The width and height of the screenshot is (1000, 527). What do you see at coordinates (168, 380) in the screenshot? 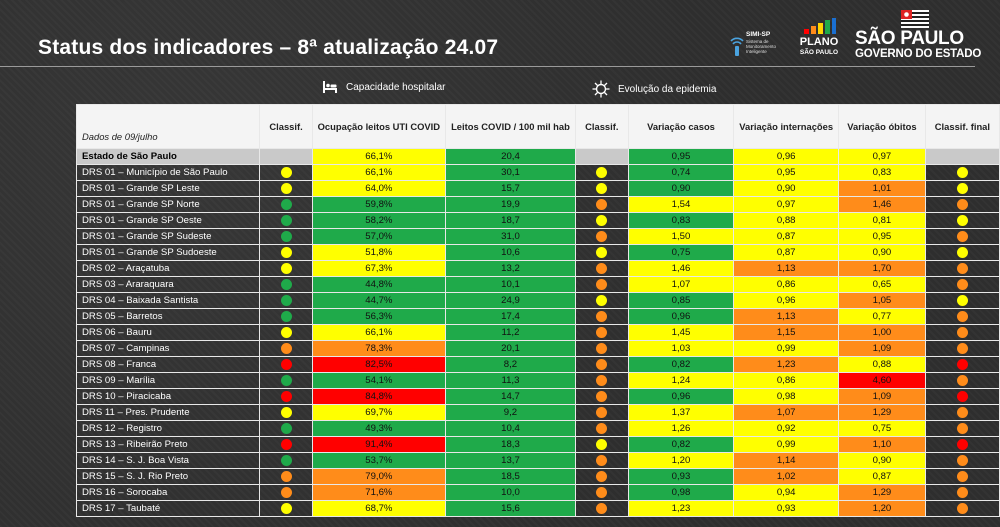
I see `row-name: DRS 09 – Marília` at bounding box center [168, 380].